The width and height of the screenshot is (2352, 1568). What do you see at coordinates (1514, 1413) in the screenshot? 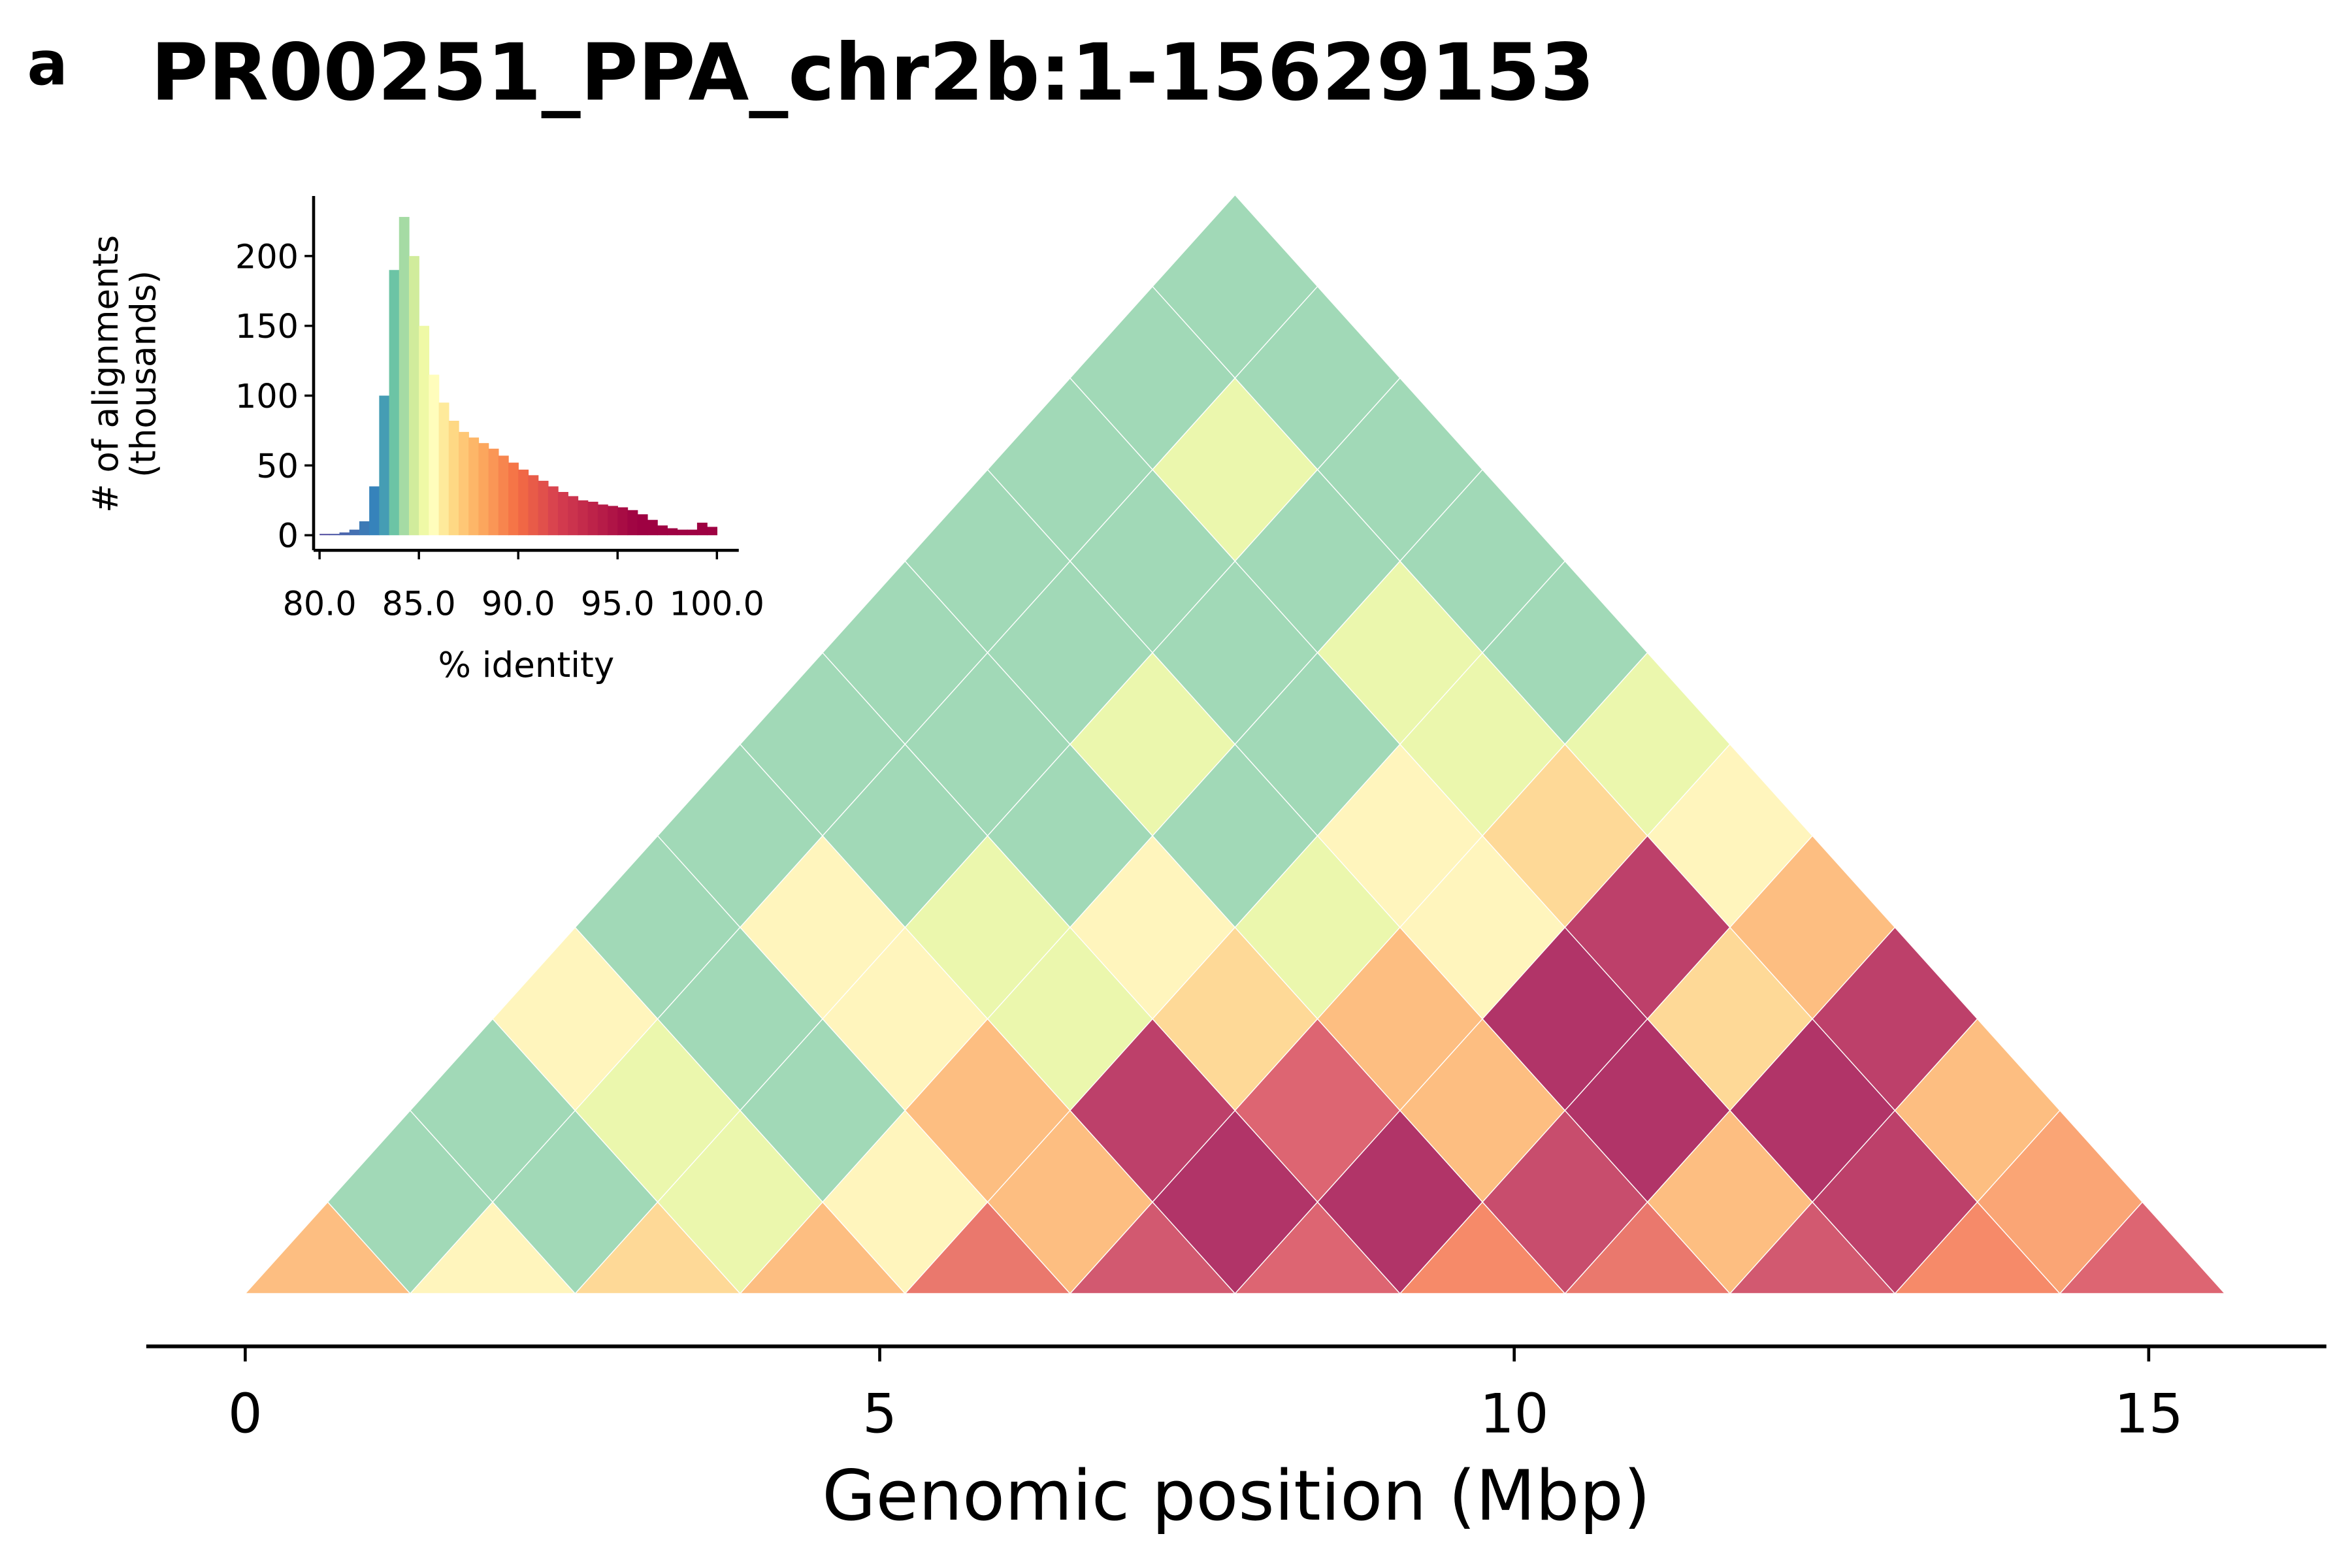
I see `x-tick-label: 10` at bounding box center [1514, 1413].